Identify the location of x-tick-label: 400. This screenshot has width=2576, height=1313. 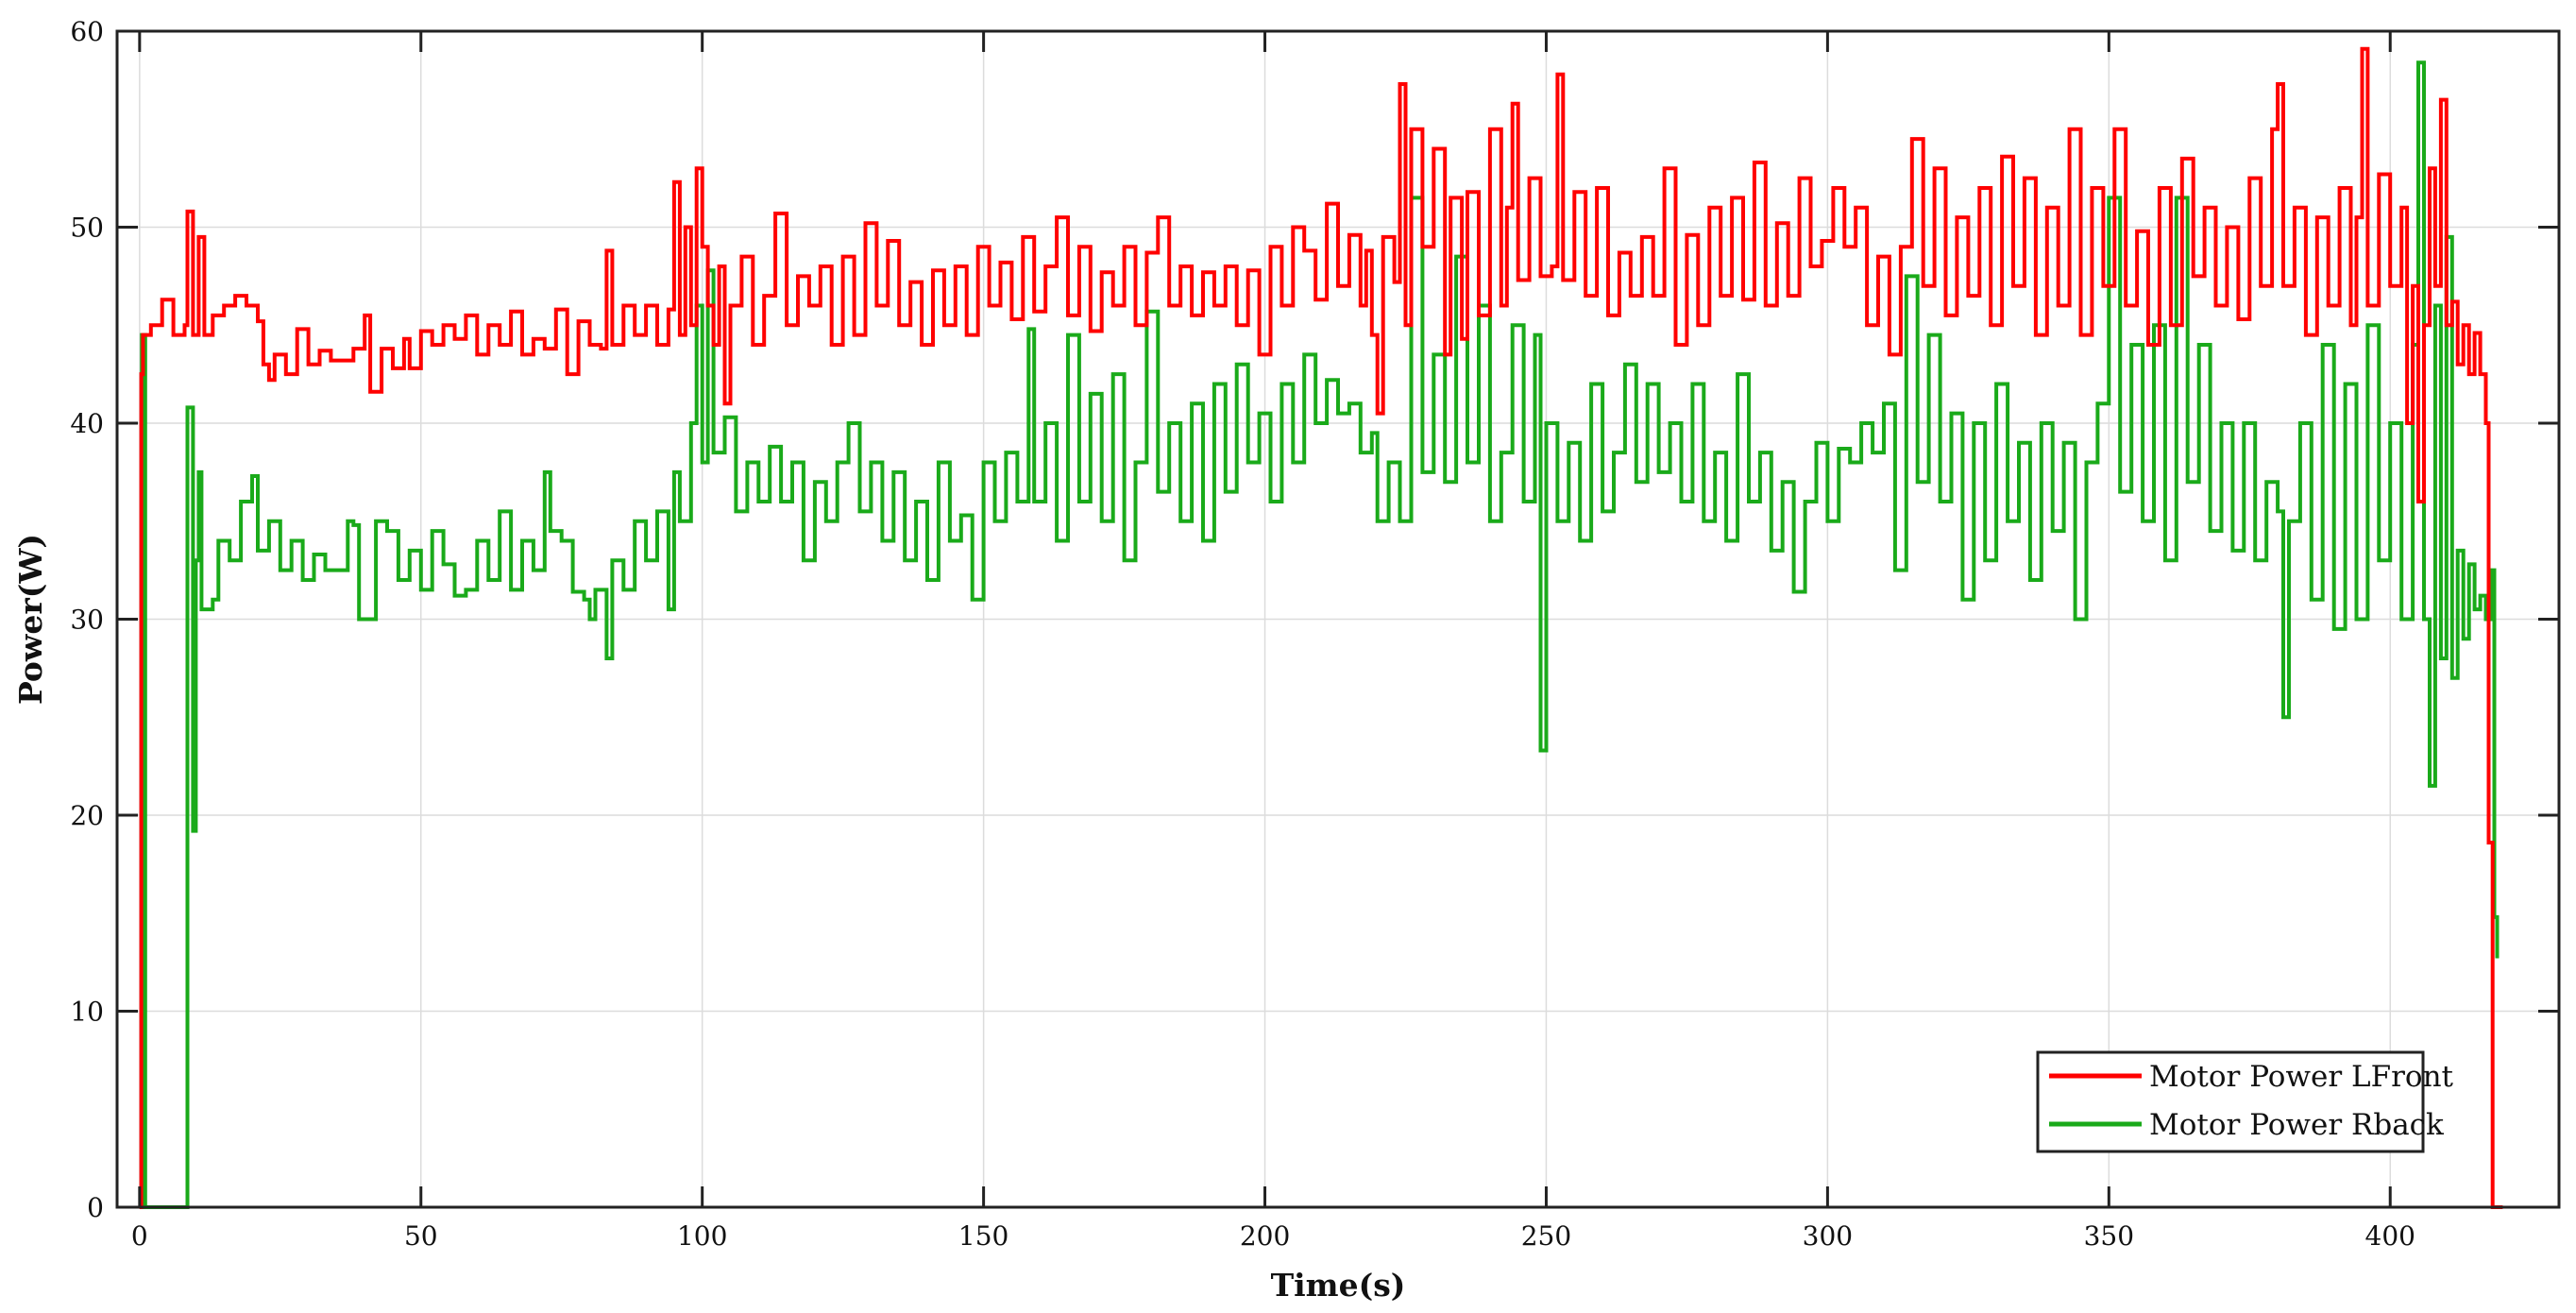
(2390, 1236).